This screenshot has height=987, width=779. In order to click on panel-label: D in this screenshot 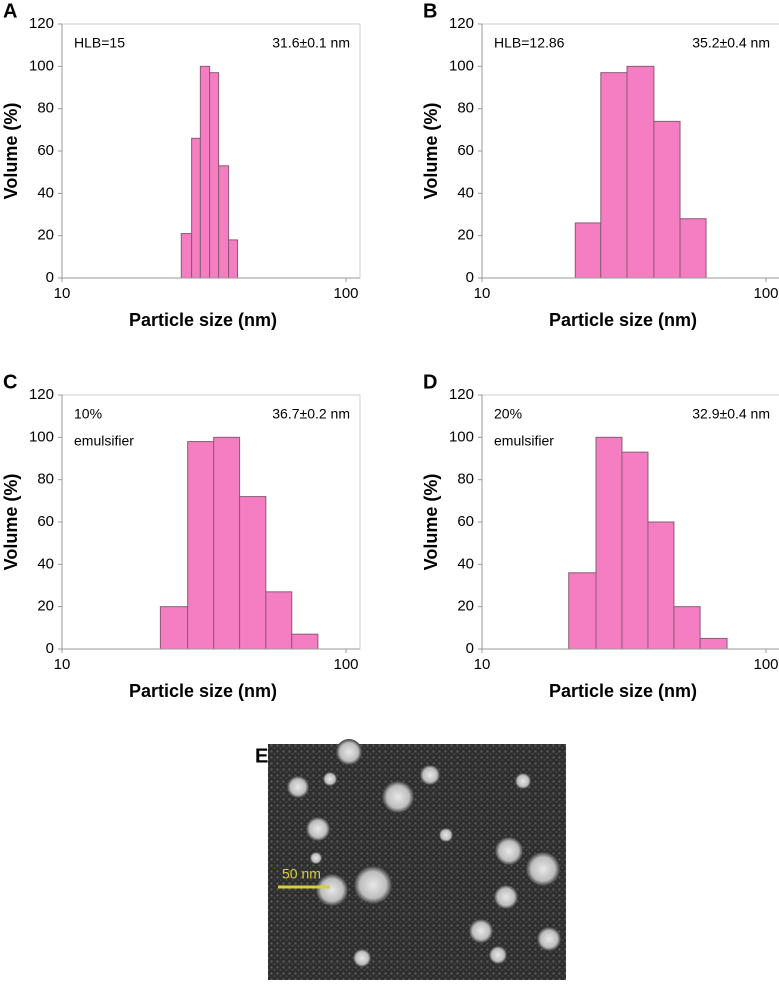, I will do `click(430, 382)`.